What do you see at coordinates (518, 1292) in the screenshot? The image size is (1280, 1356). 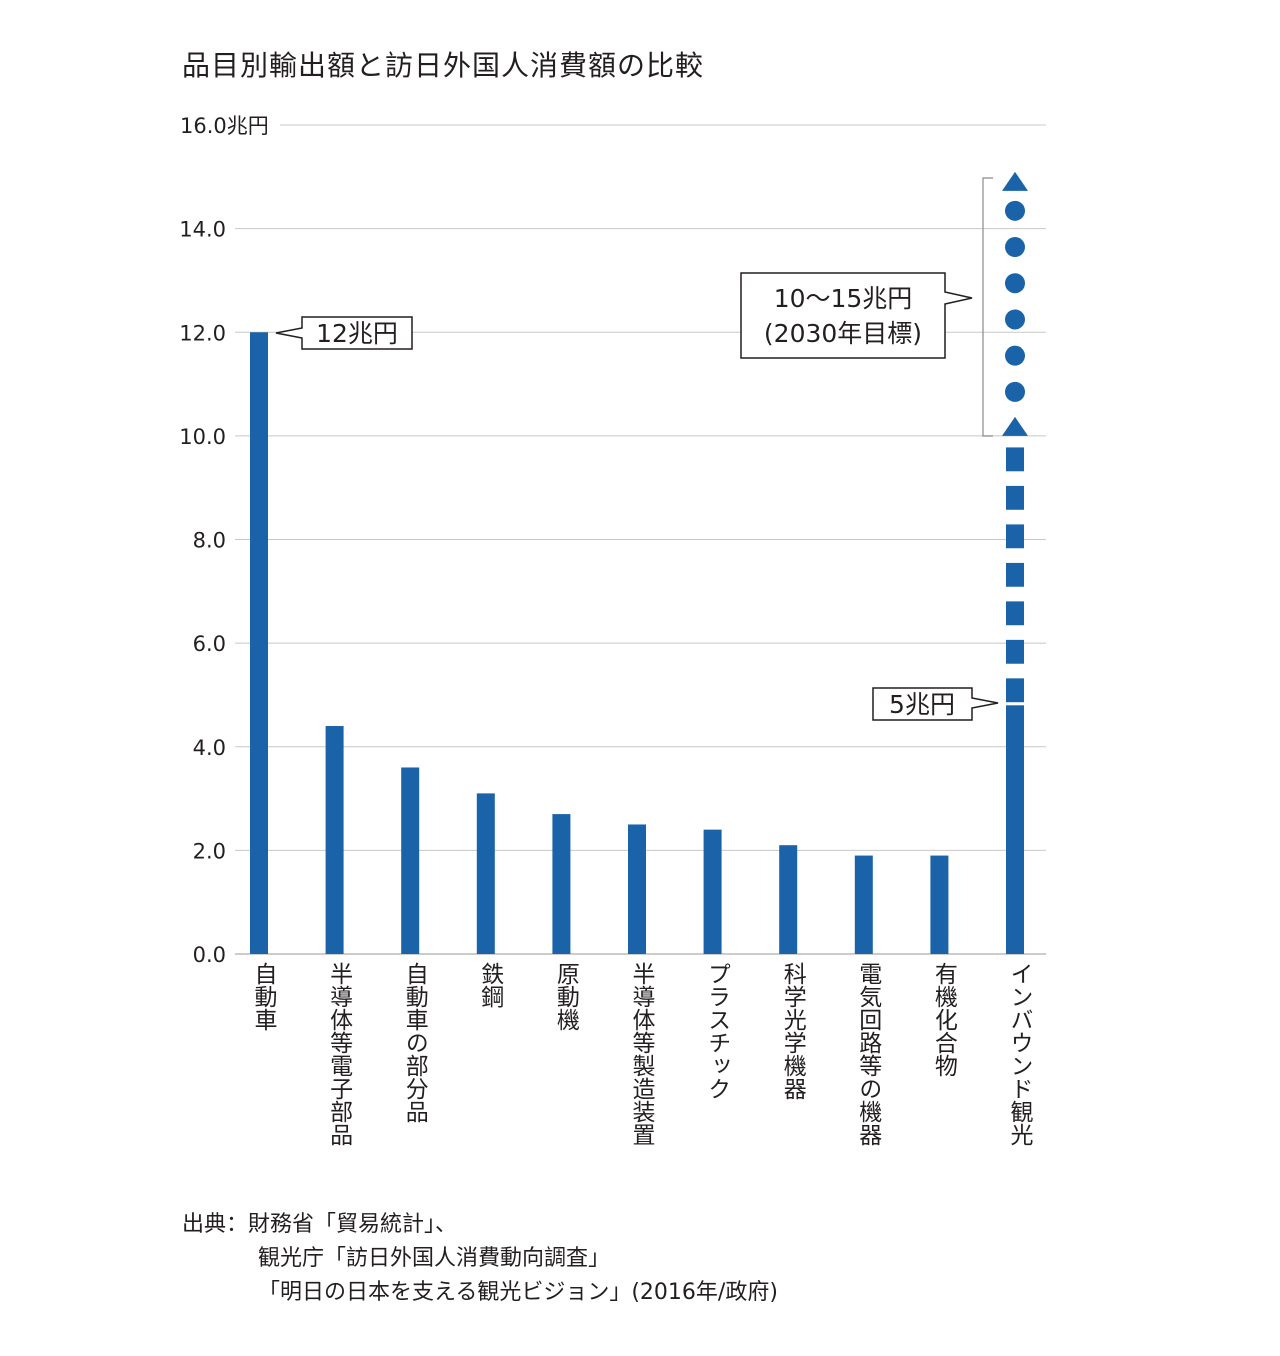 I see `source-line-3: 「明日の日本を支える観光ビジョン」(2016年/政府)` at bounding box center [518, 1292].